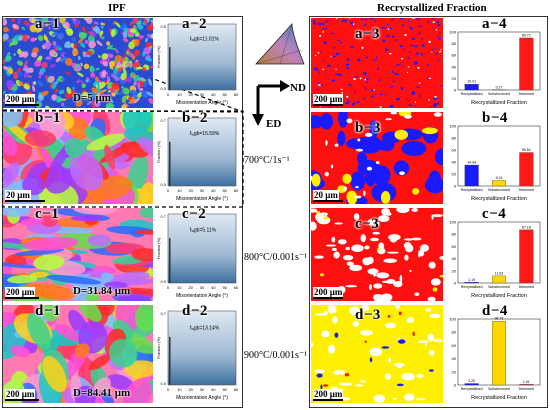 This screenshot has width=550, height=410. Describe the element at coordinates (205, 134) in the screenshot. I see `lagb-fraction-label: fₗₐgb=15.59%` at that location.